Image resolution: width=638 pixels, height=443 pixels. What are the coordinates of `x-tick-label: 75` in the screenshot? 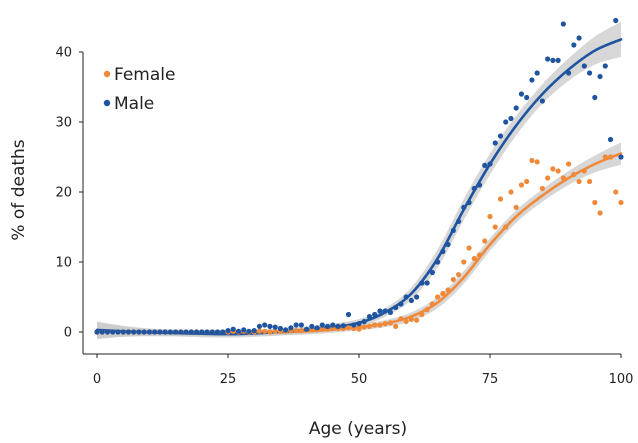 It's located at (490, 379).